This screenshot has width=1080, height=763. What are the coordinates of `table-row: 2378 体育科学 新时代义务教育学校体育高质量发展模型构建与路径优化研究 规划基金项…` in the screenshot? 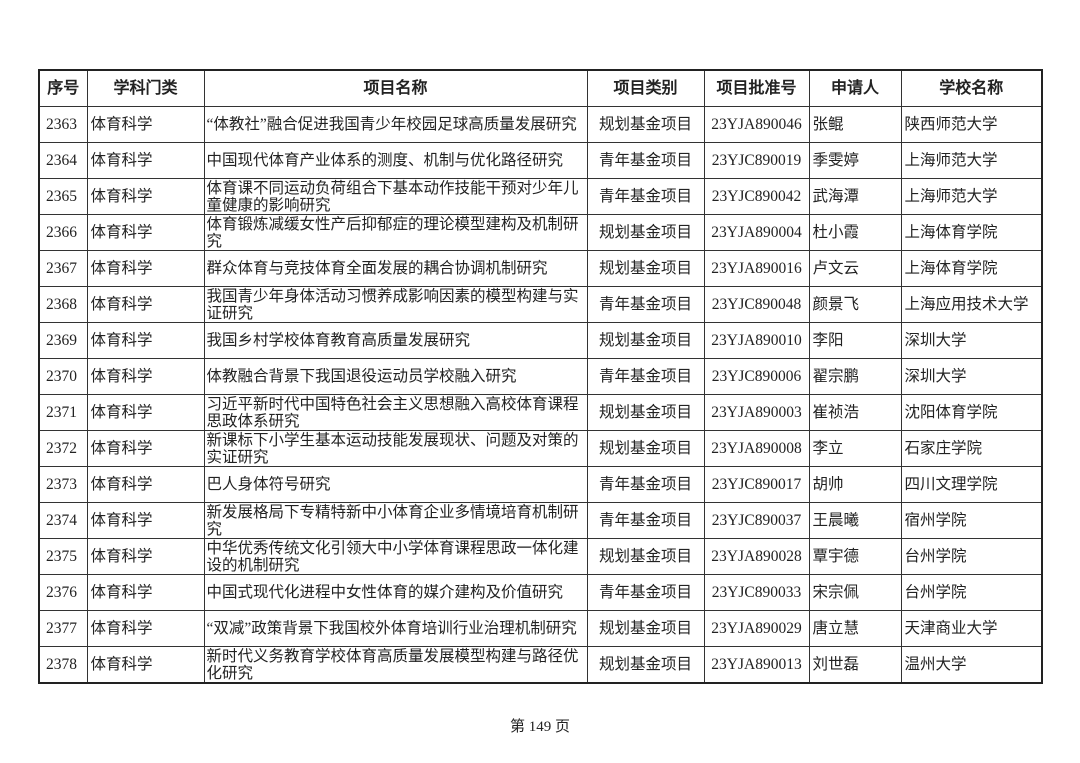 It's located at (540, 665).